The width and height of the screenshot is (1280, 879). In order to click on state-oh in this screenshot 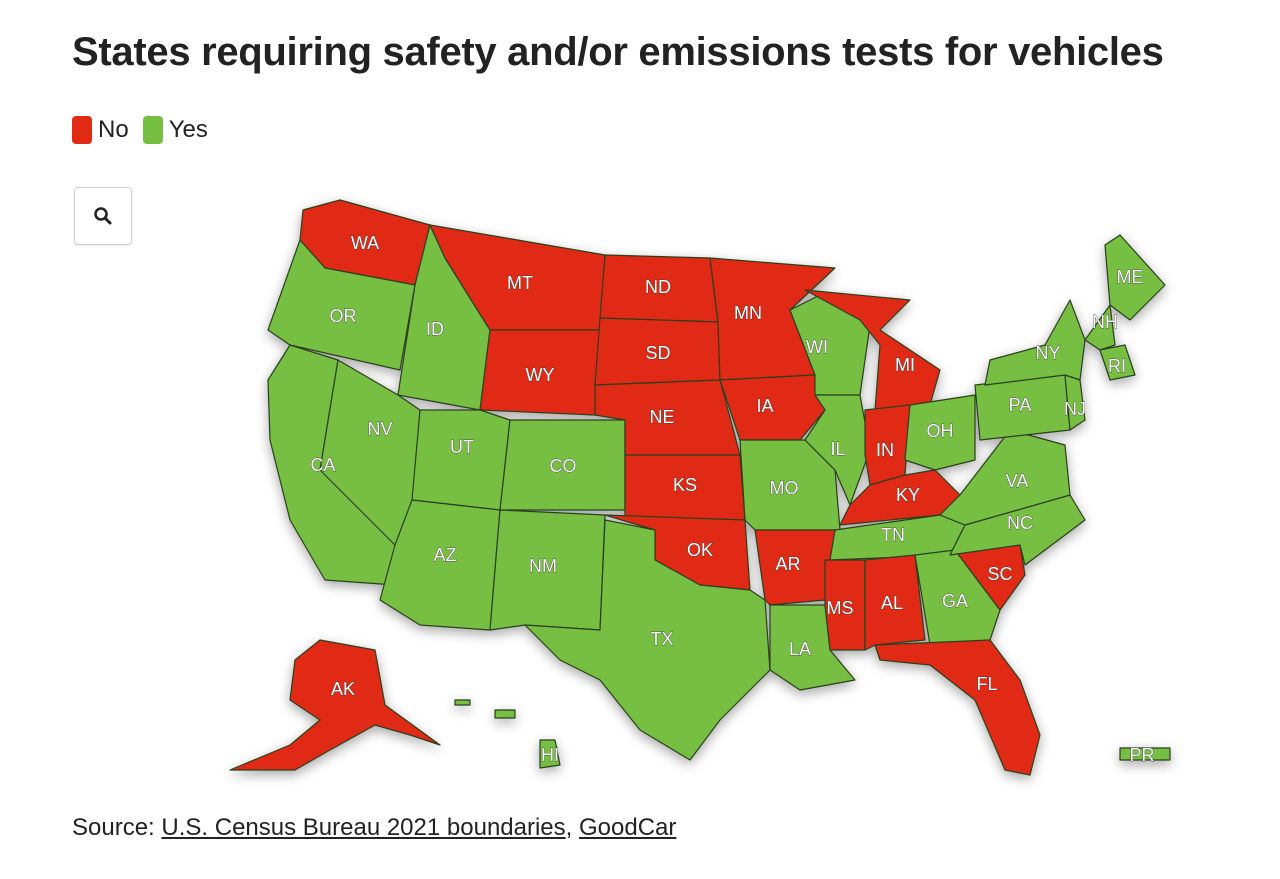, I will do `click(940, 432)`.